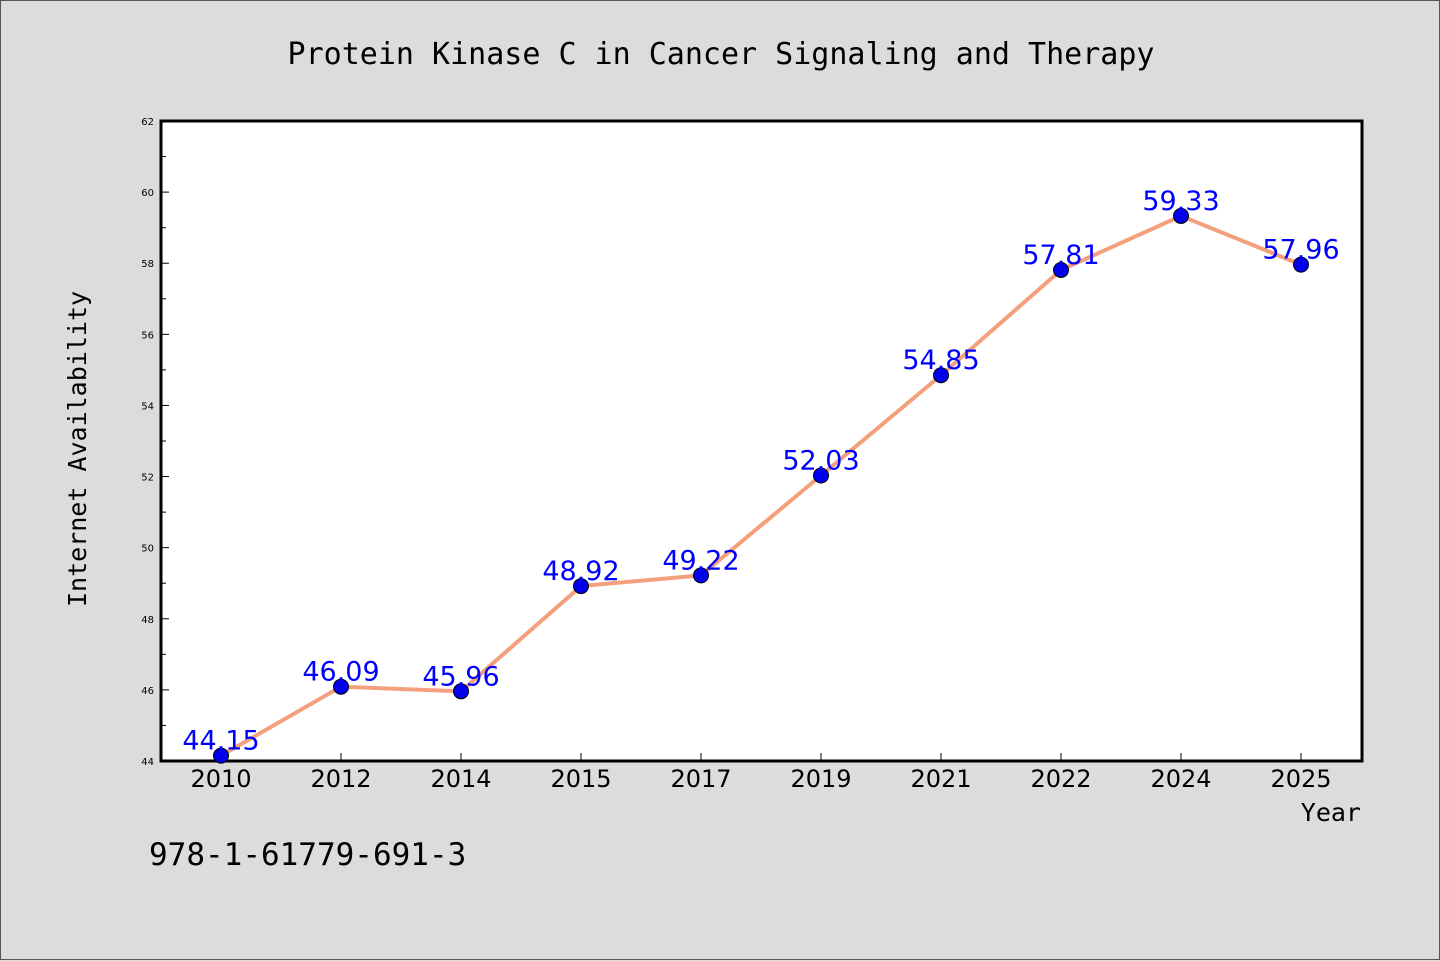  Describe the element at coordinates (460, 676) in the screenshot. I see `data-label: 45.96` at that location.